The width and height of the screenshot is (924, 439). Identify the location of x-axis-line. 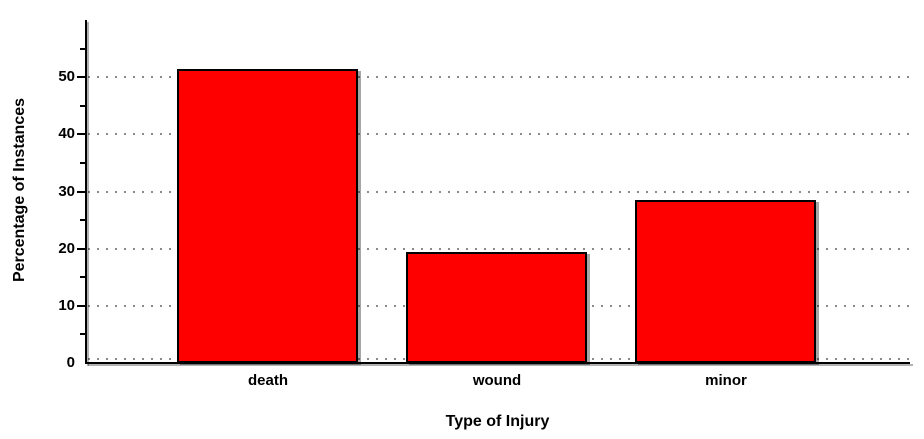
(497, 363).